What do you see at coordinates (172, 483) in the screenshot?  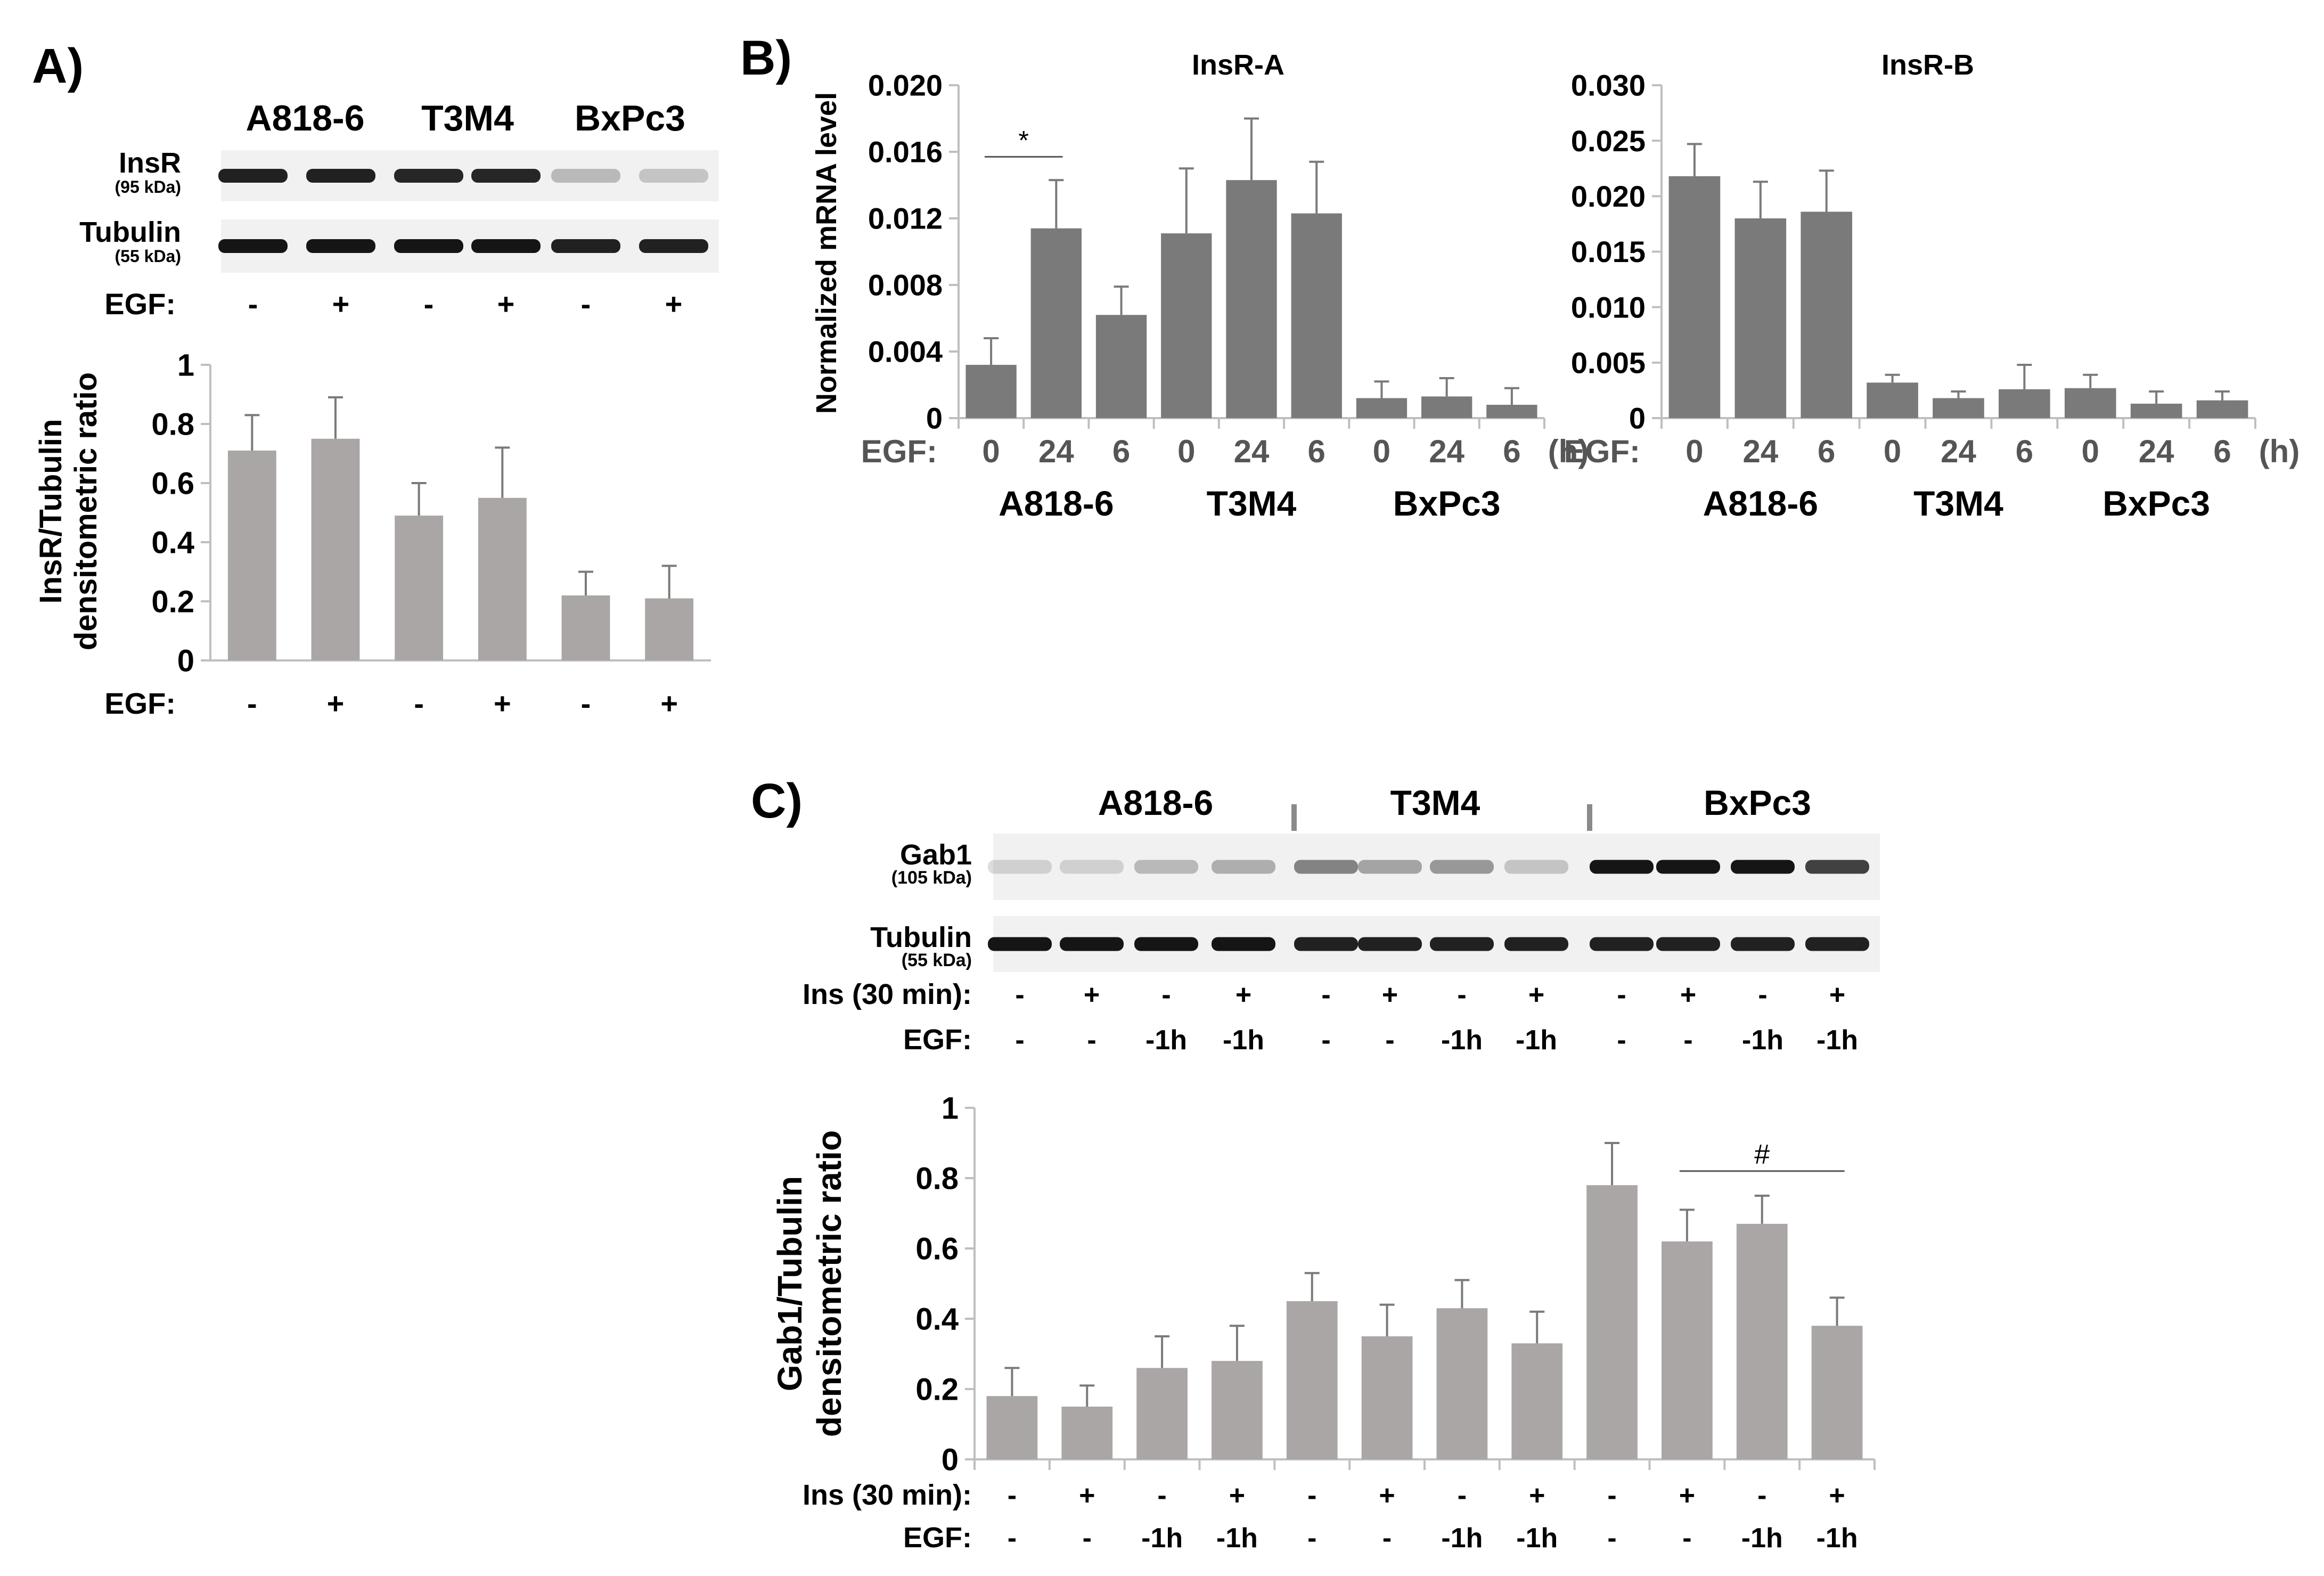 I see `y-tick-label: 0.6` at bounding box center [172, 483].